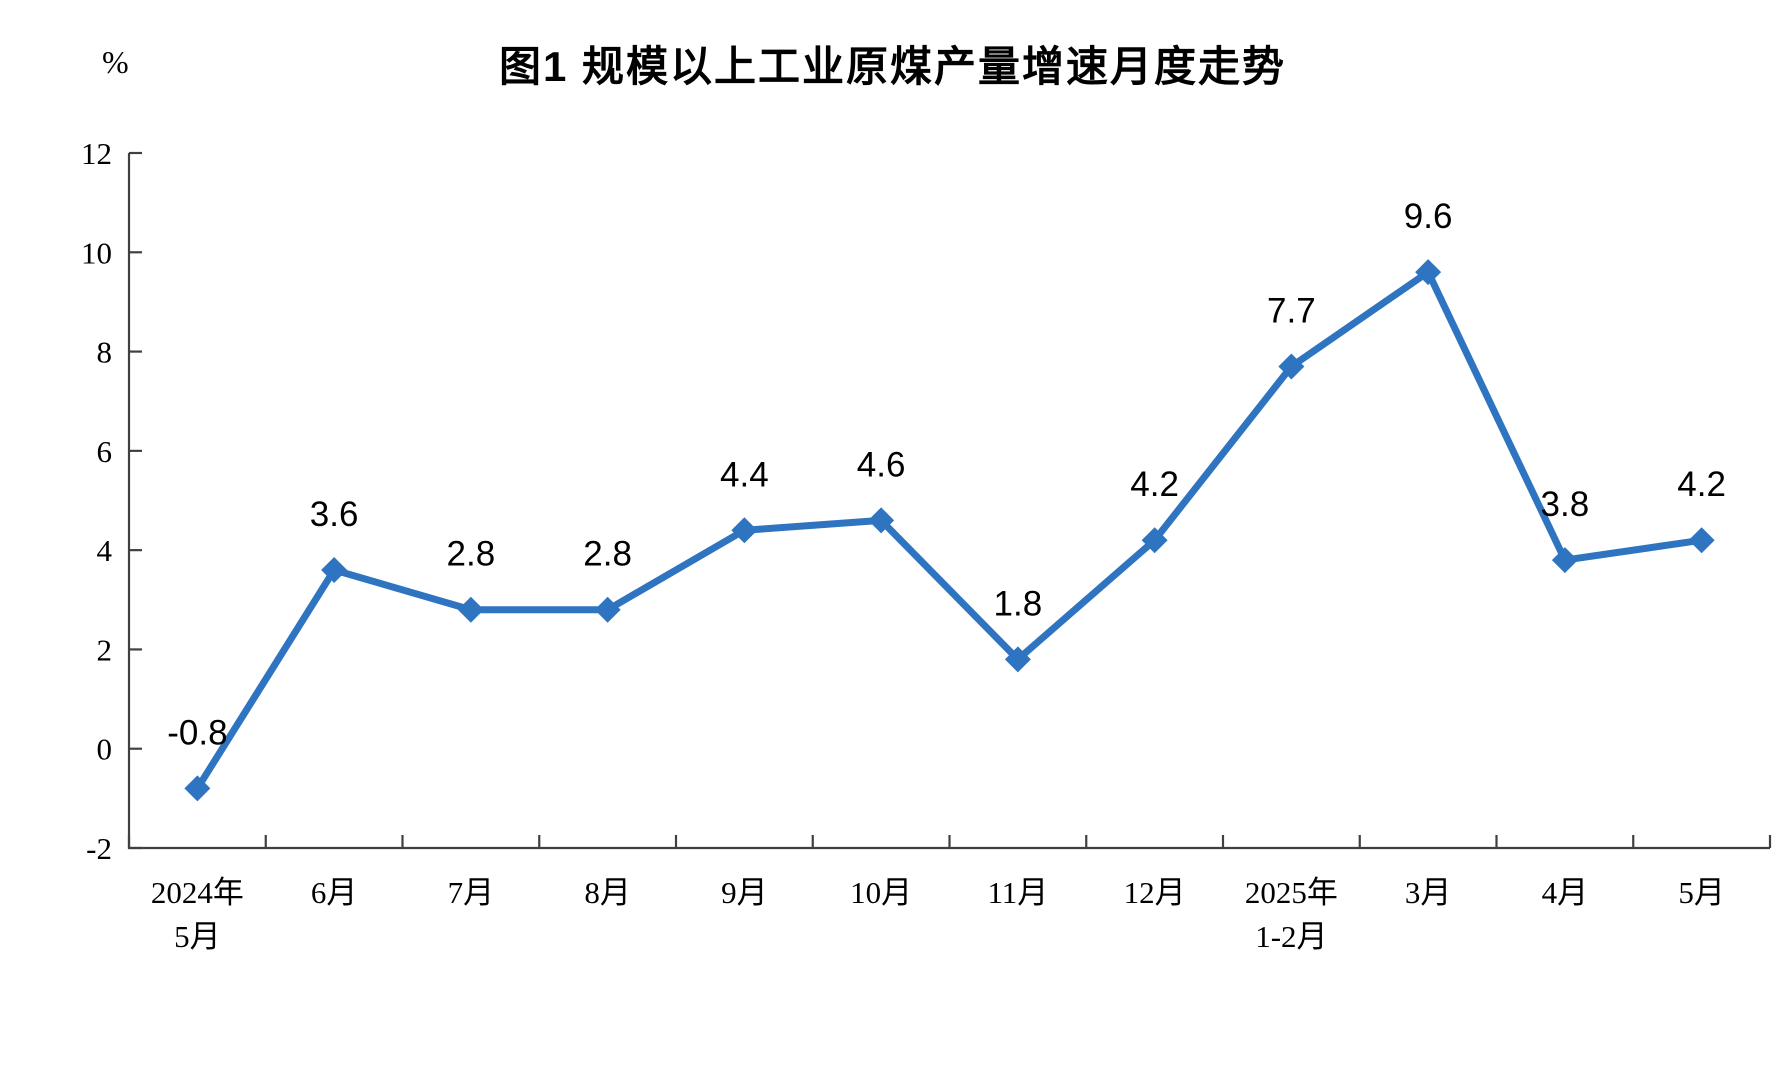  I want to click on x-axis-tick-label: 10月, so click(881, 892).